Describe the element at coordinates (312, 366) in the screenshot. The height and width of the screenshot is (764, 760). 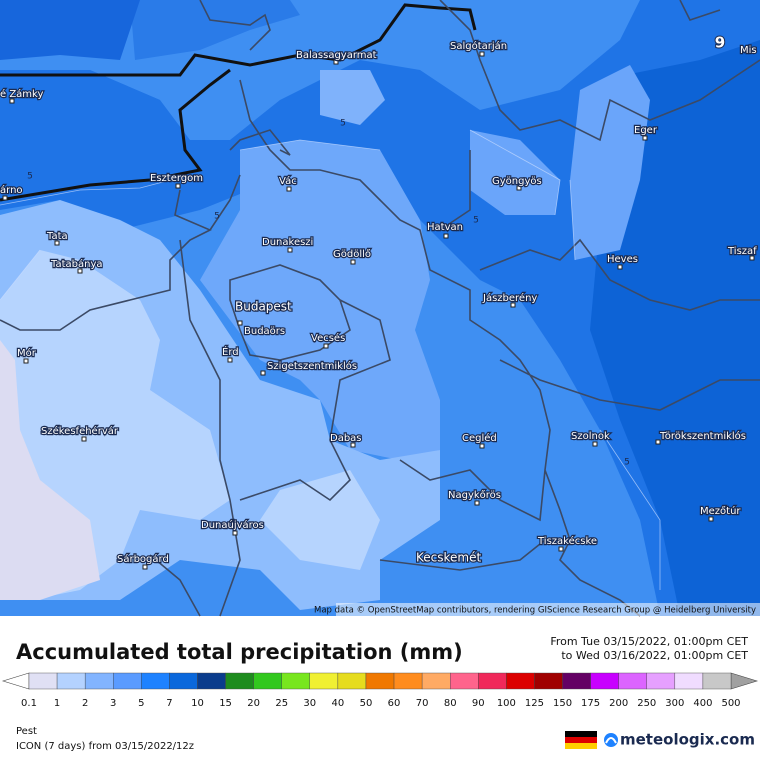
I see `city-label: Szigetszentmiklós` at that location.